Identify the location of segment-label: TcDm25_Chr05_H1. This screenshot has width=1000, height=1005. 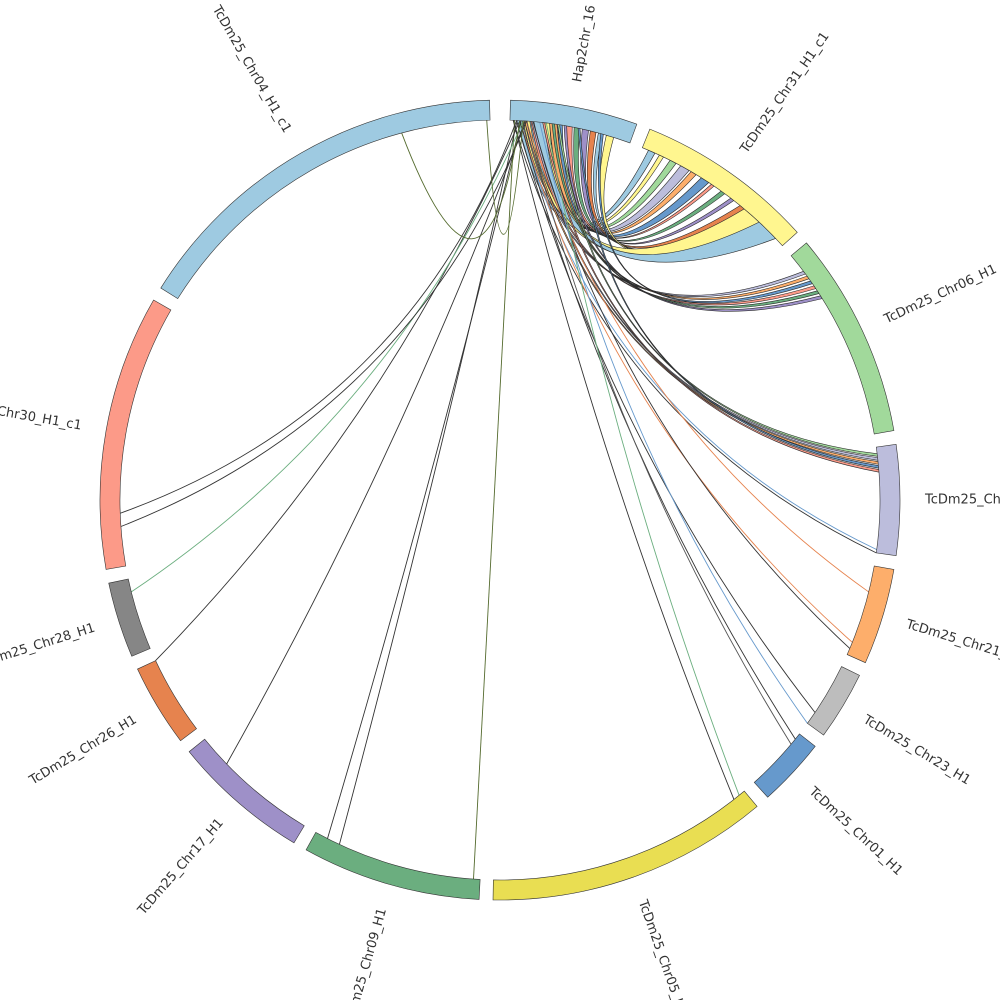
(661, 948).